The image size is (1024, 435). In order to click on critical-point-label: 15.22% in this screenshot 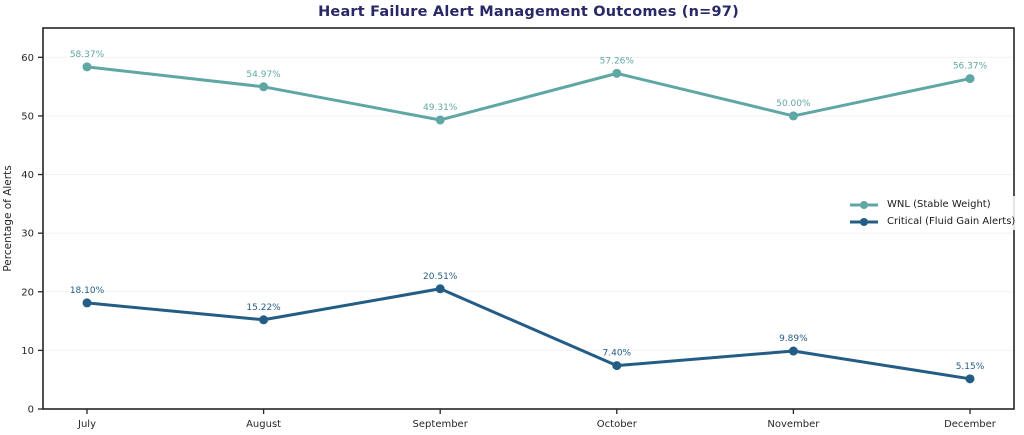, I will do `click(263, 308)`.